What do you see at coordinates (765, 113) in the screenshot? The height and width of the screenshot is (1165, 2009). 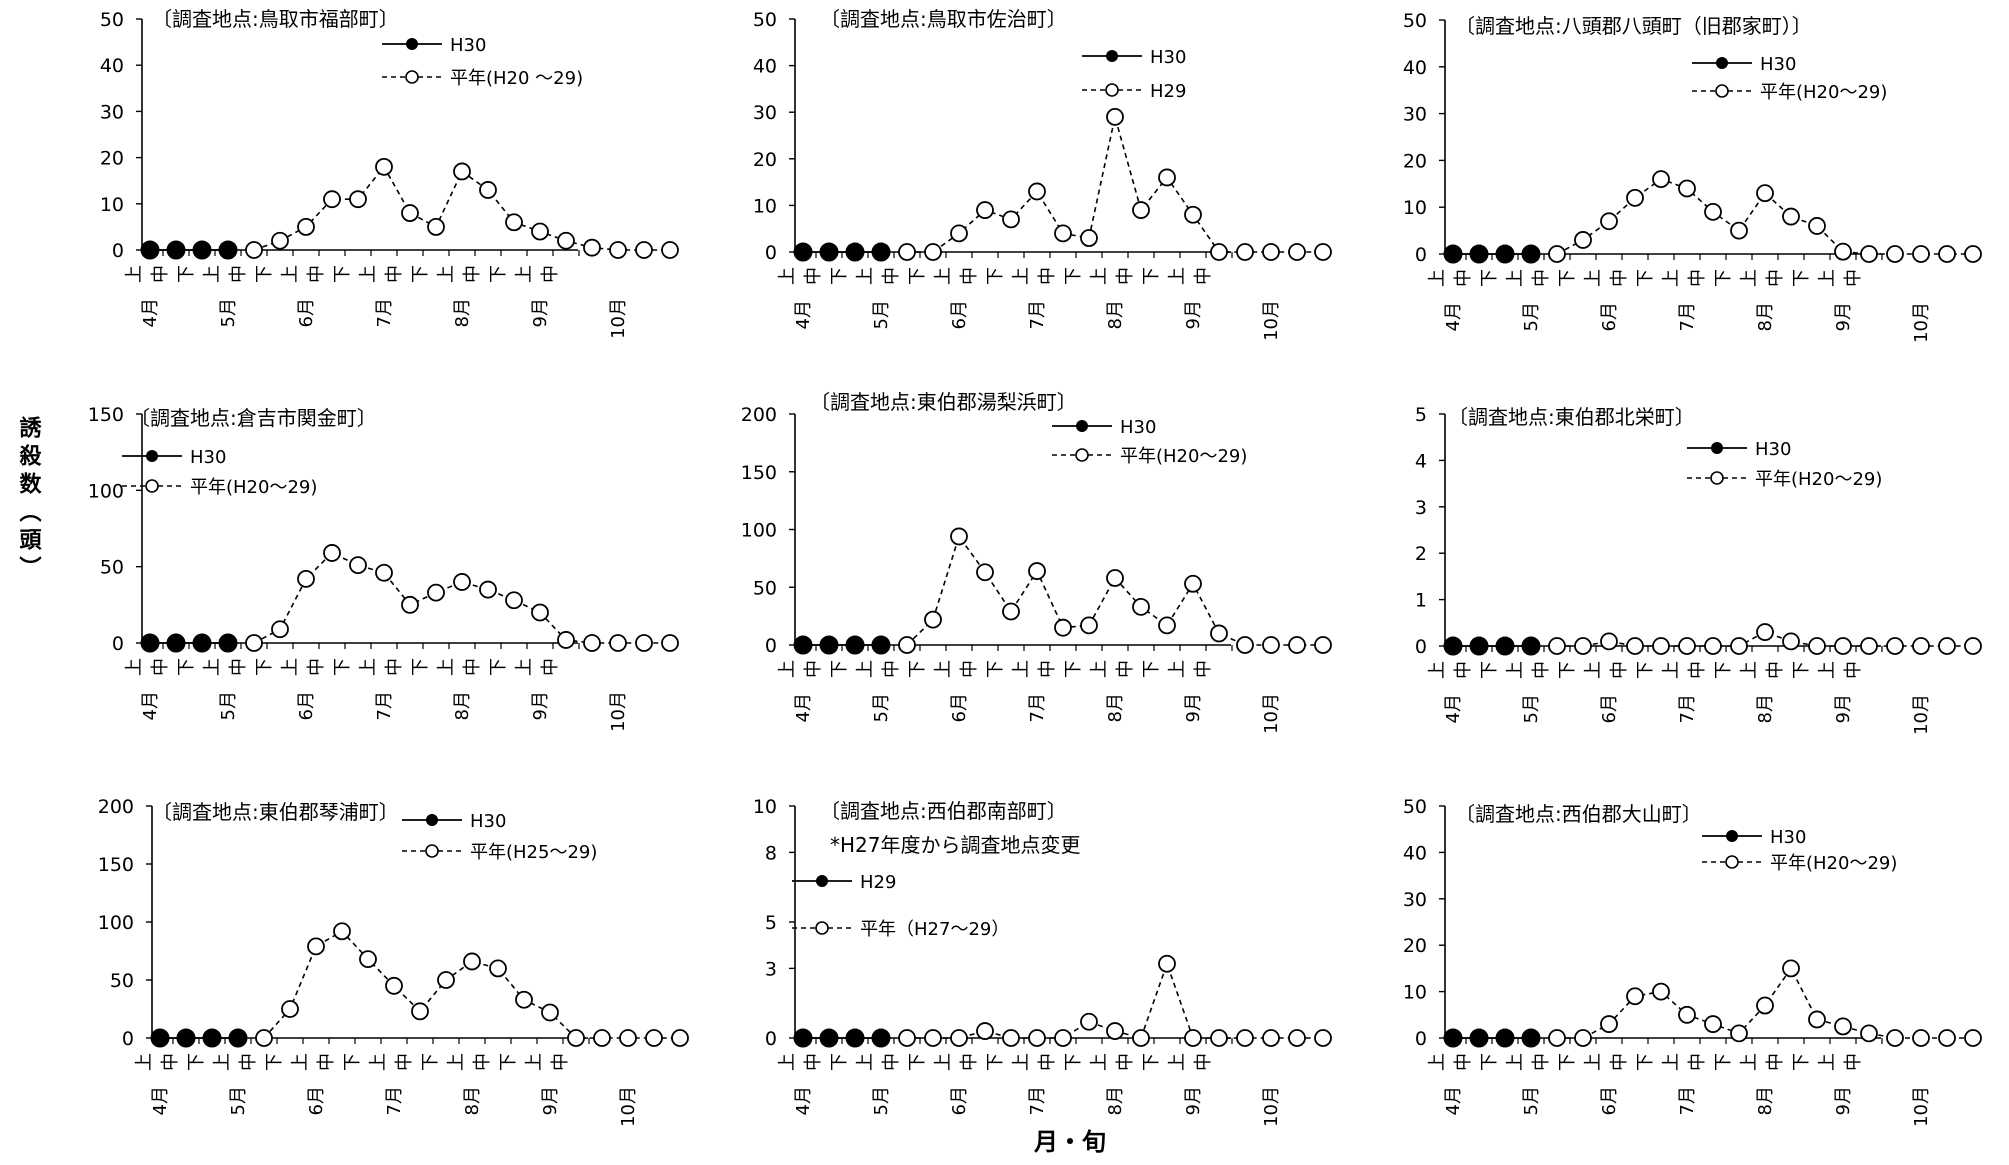 I see `y-tick-label: 30` at bounding box center [765, 113].